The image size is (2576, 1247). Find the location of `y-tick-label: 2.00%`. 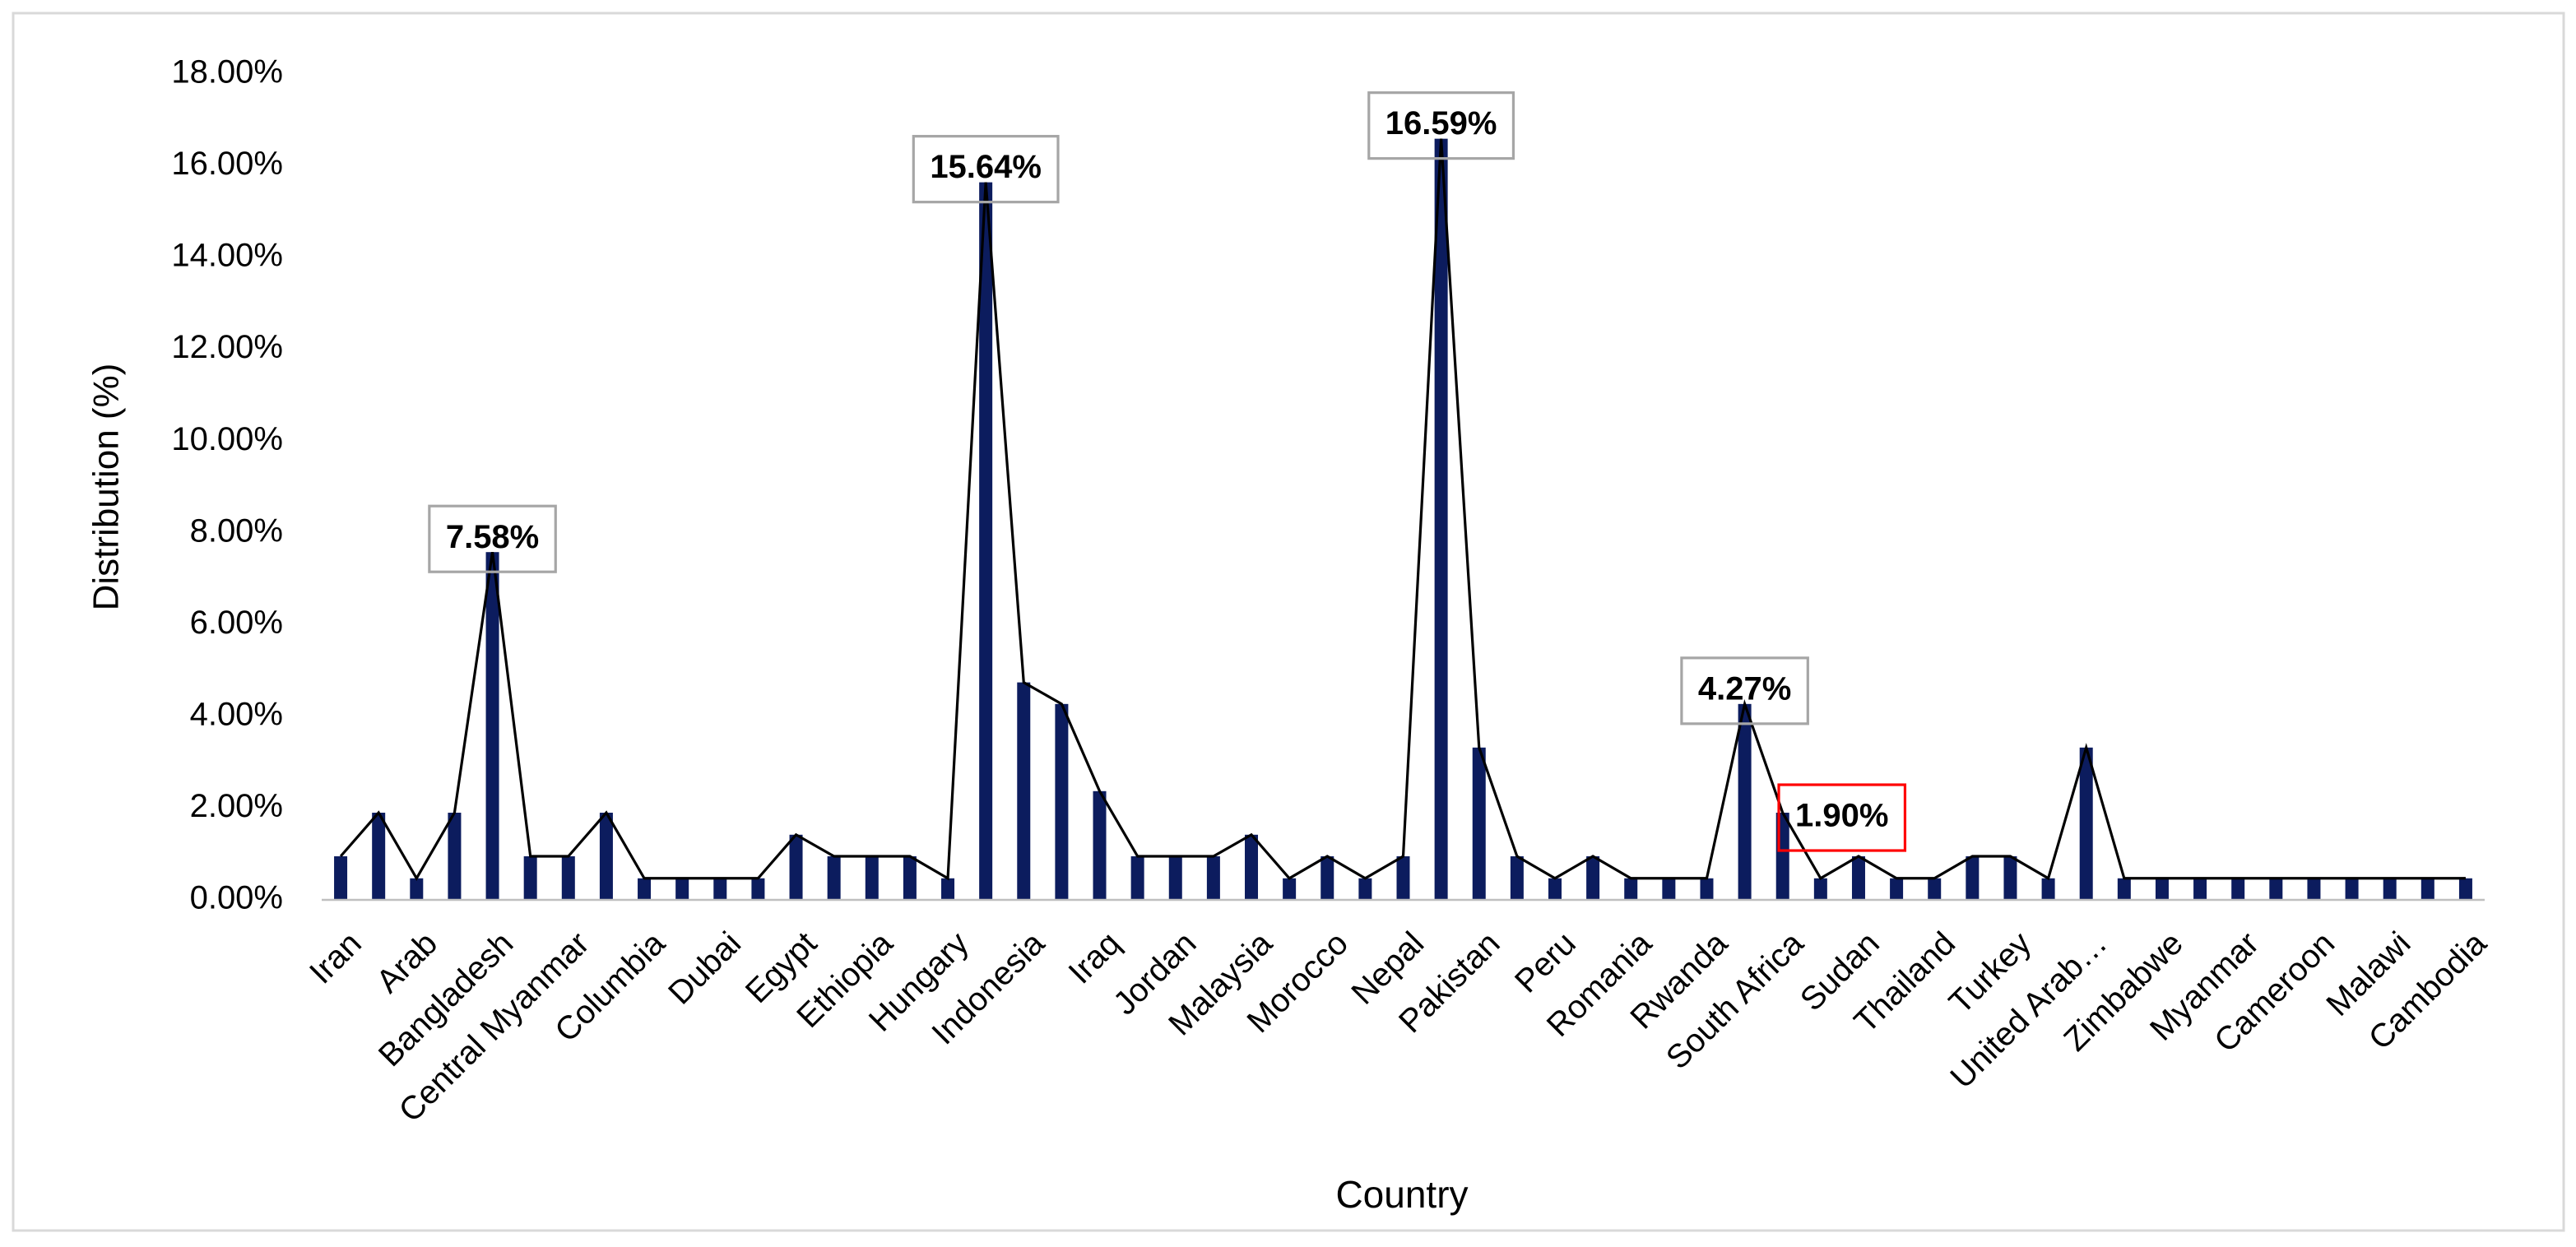

y-tick-label: 2.00% is located at coordinates (237, 806).